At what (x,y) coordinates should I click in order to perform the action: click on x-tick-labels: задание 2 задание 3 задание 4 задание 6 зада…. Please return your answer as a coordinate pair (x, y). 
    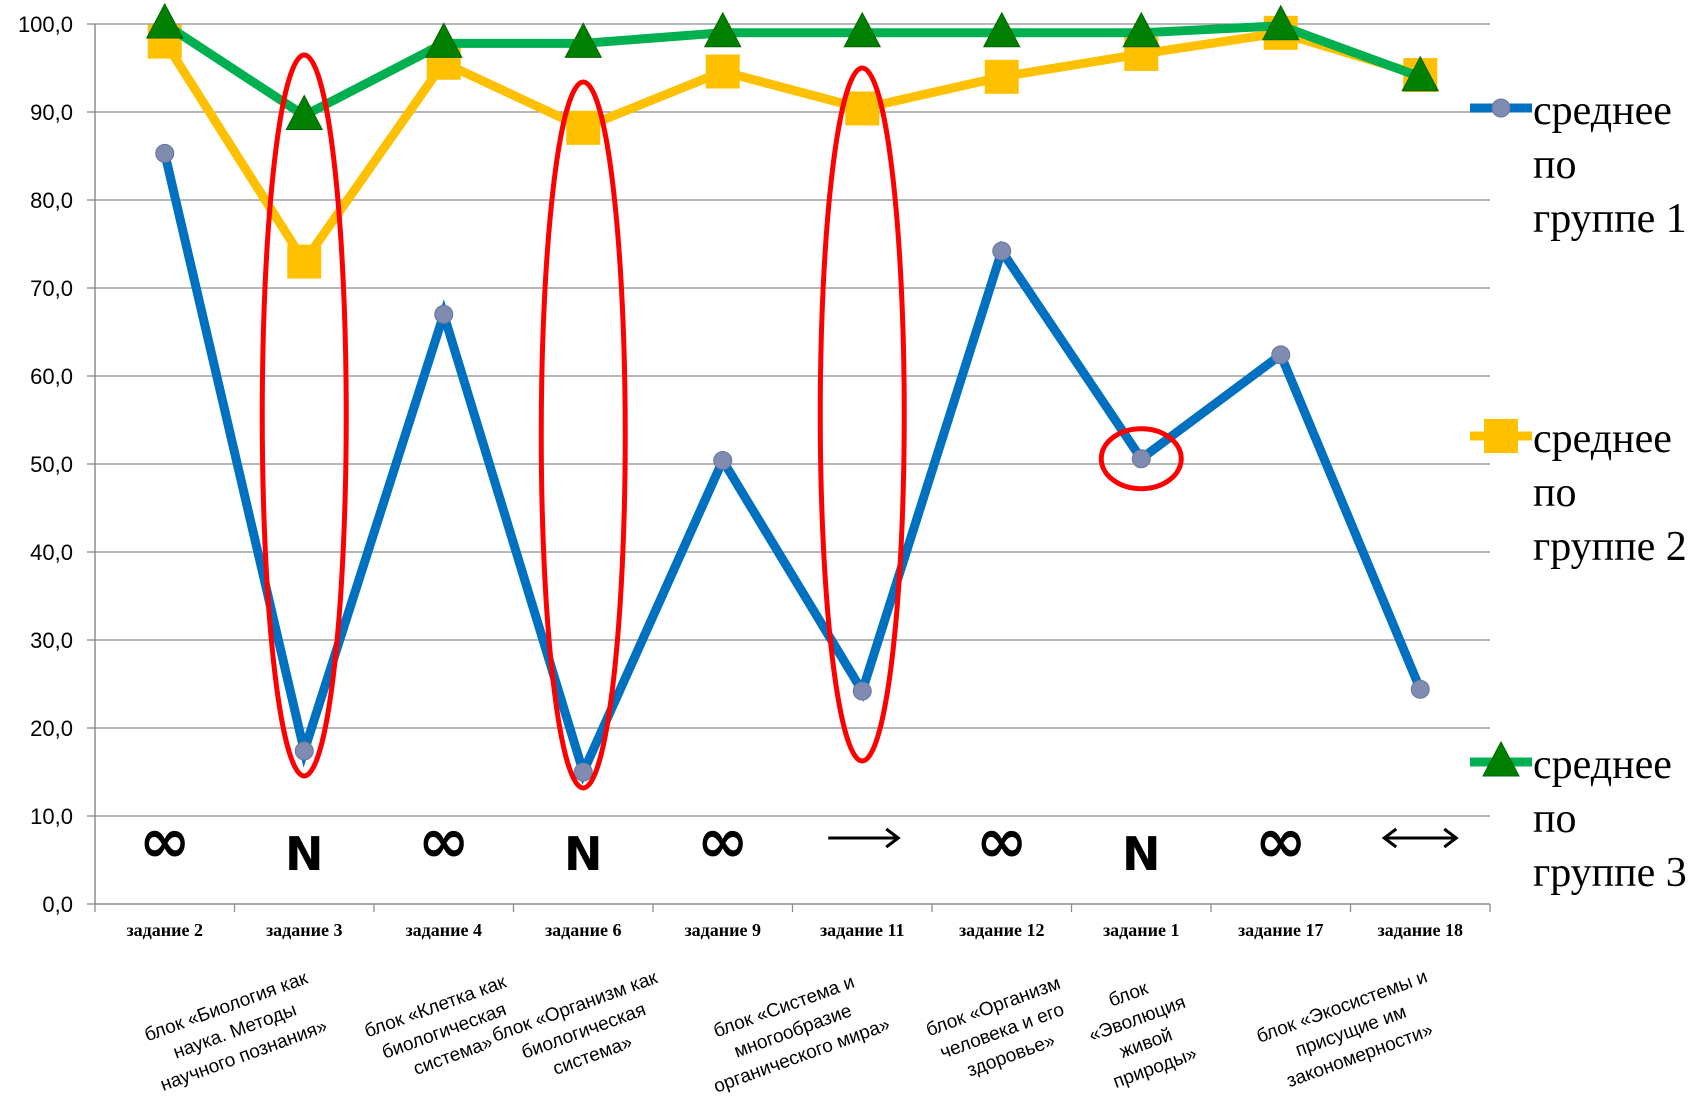
    Looking at the image, I should click on (794, 930).